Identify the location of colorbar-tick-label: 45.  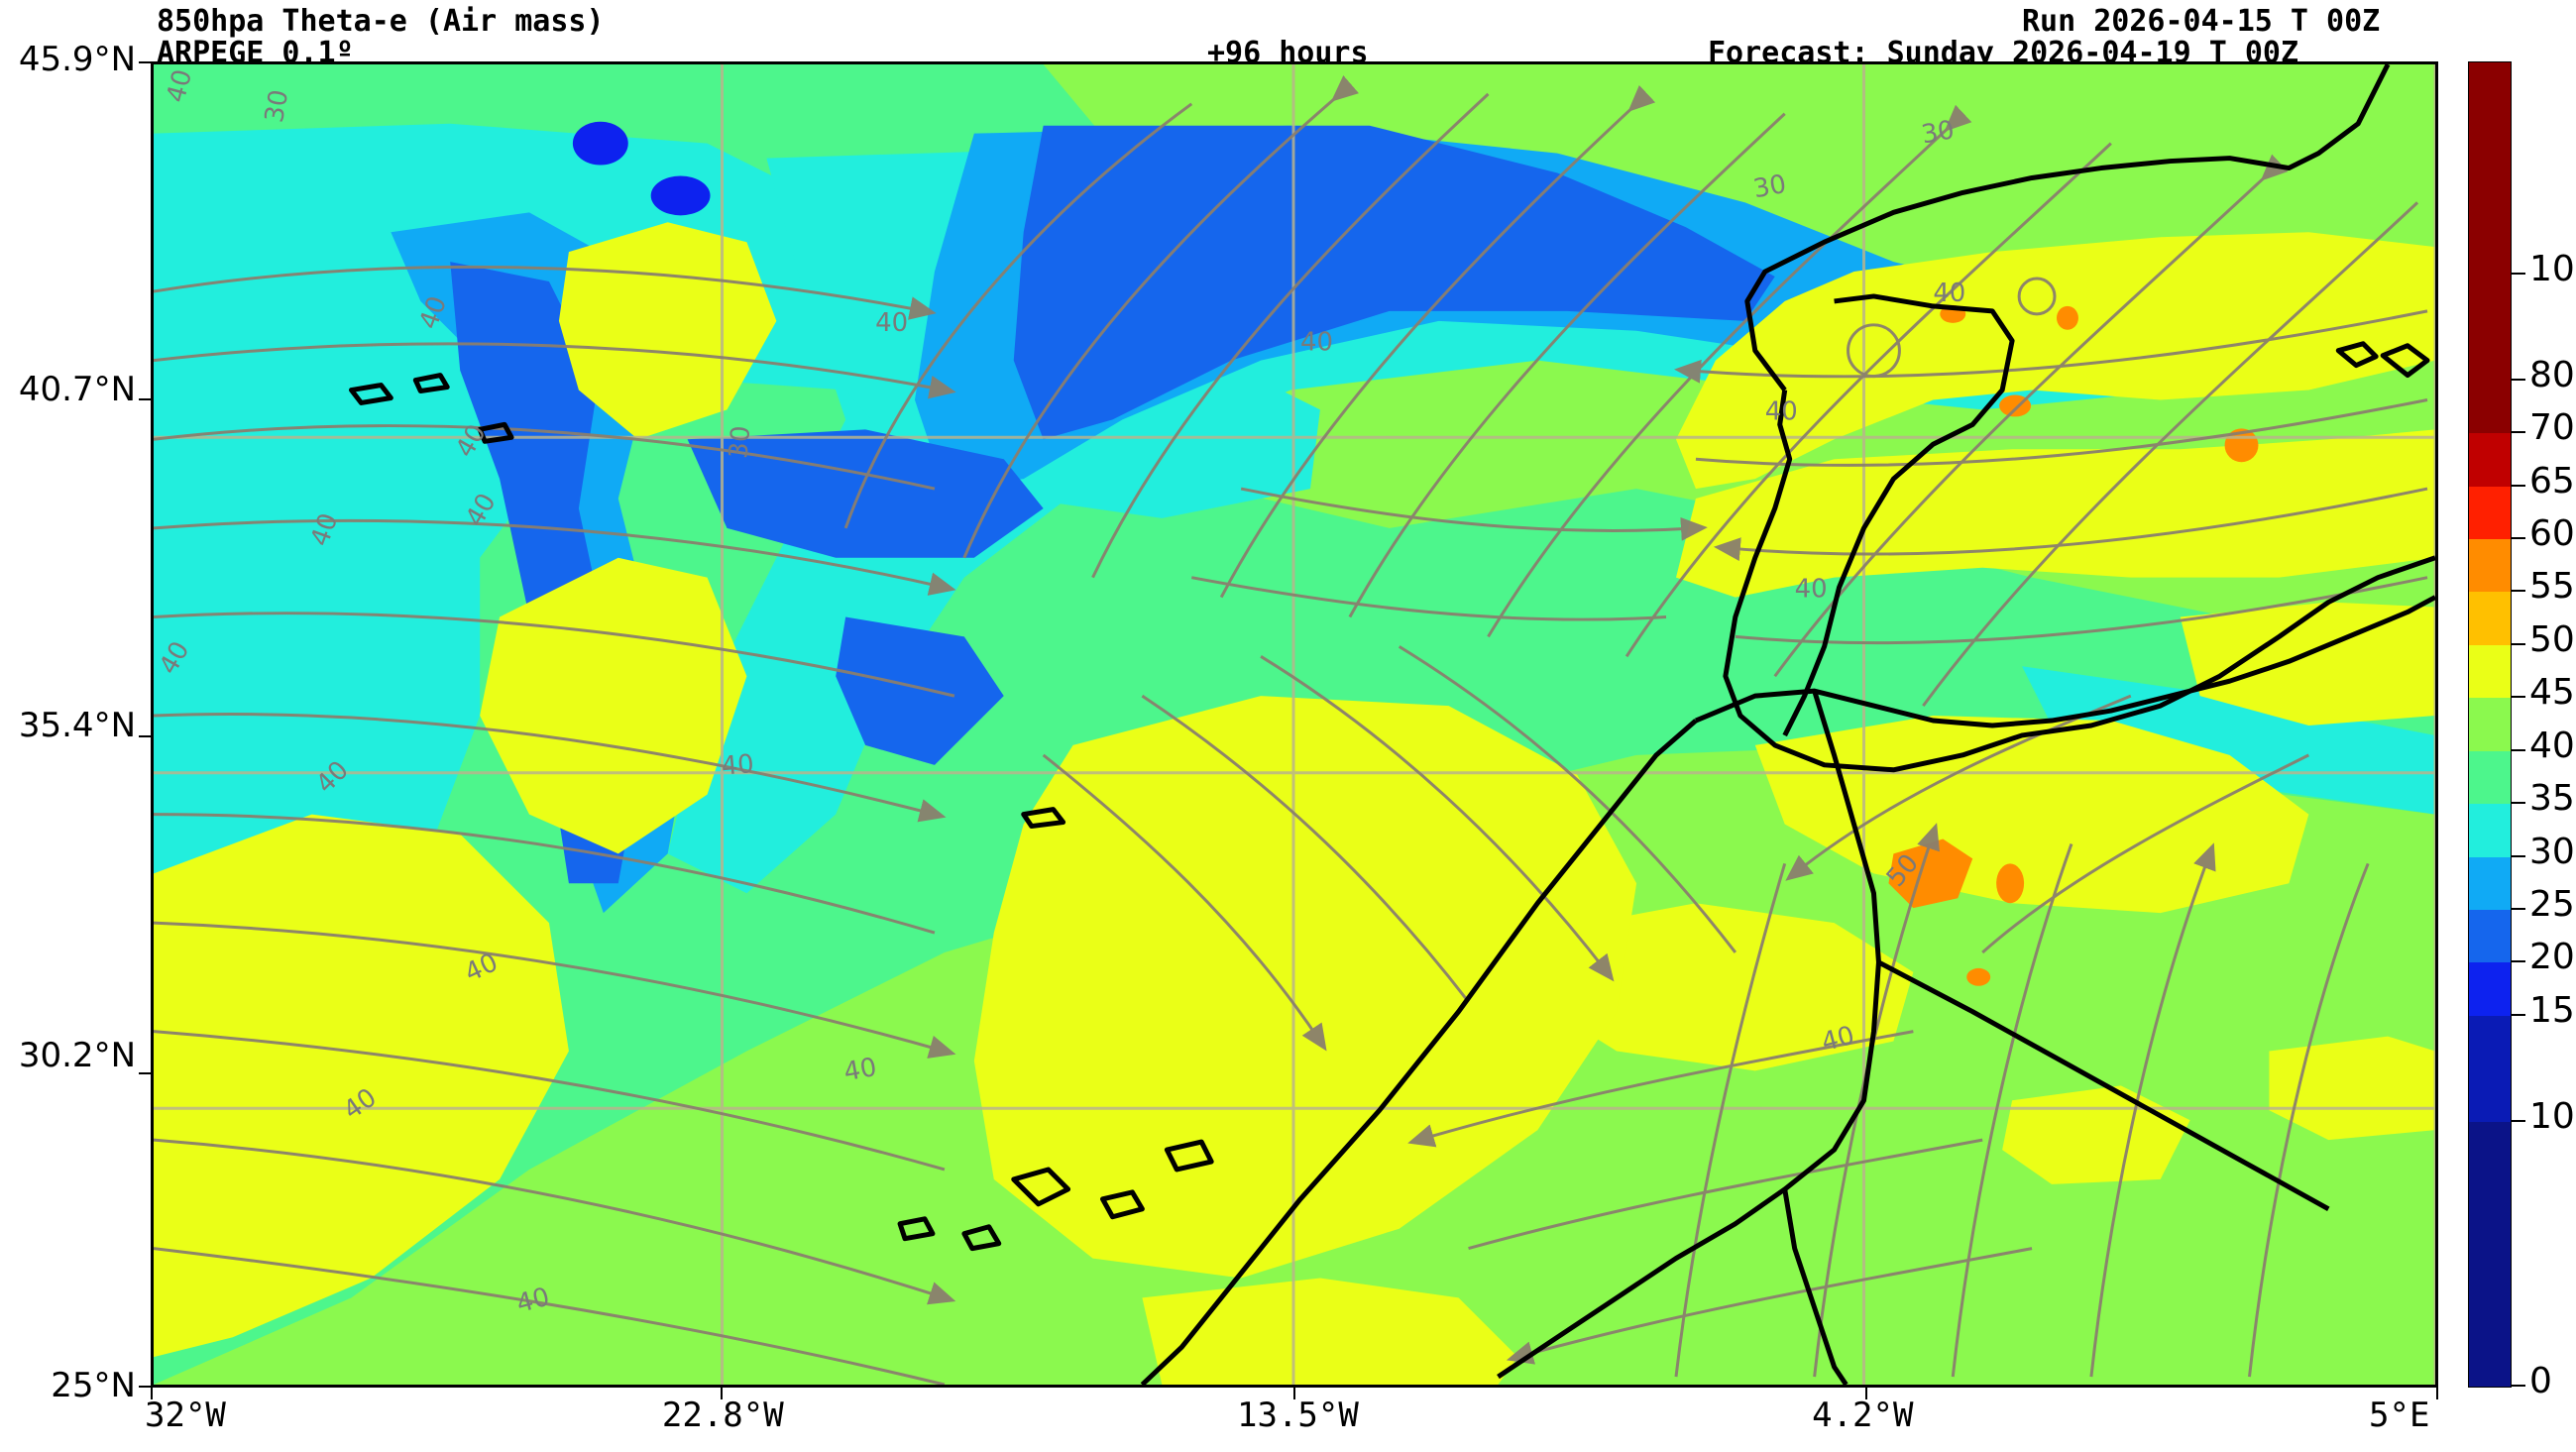
(2552, 693).